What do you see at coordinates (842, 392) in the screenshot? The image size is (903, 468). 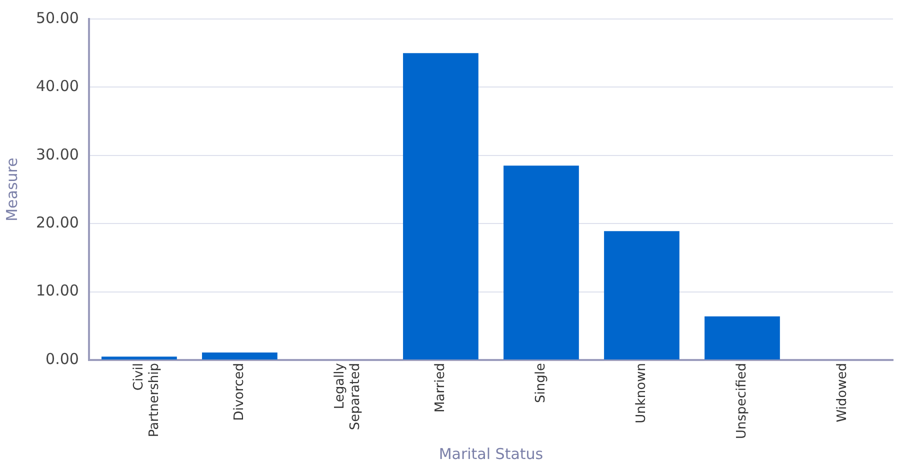 I see `x-tick-label: Widowed` at bounding box center [842, 392].